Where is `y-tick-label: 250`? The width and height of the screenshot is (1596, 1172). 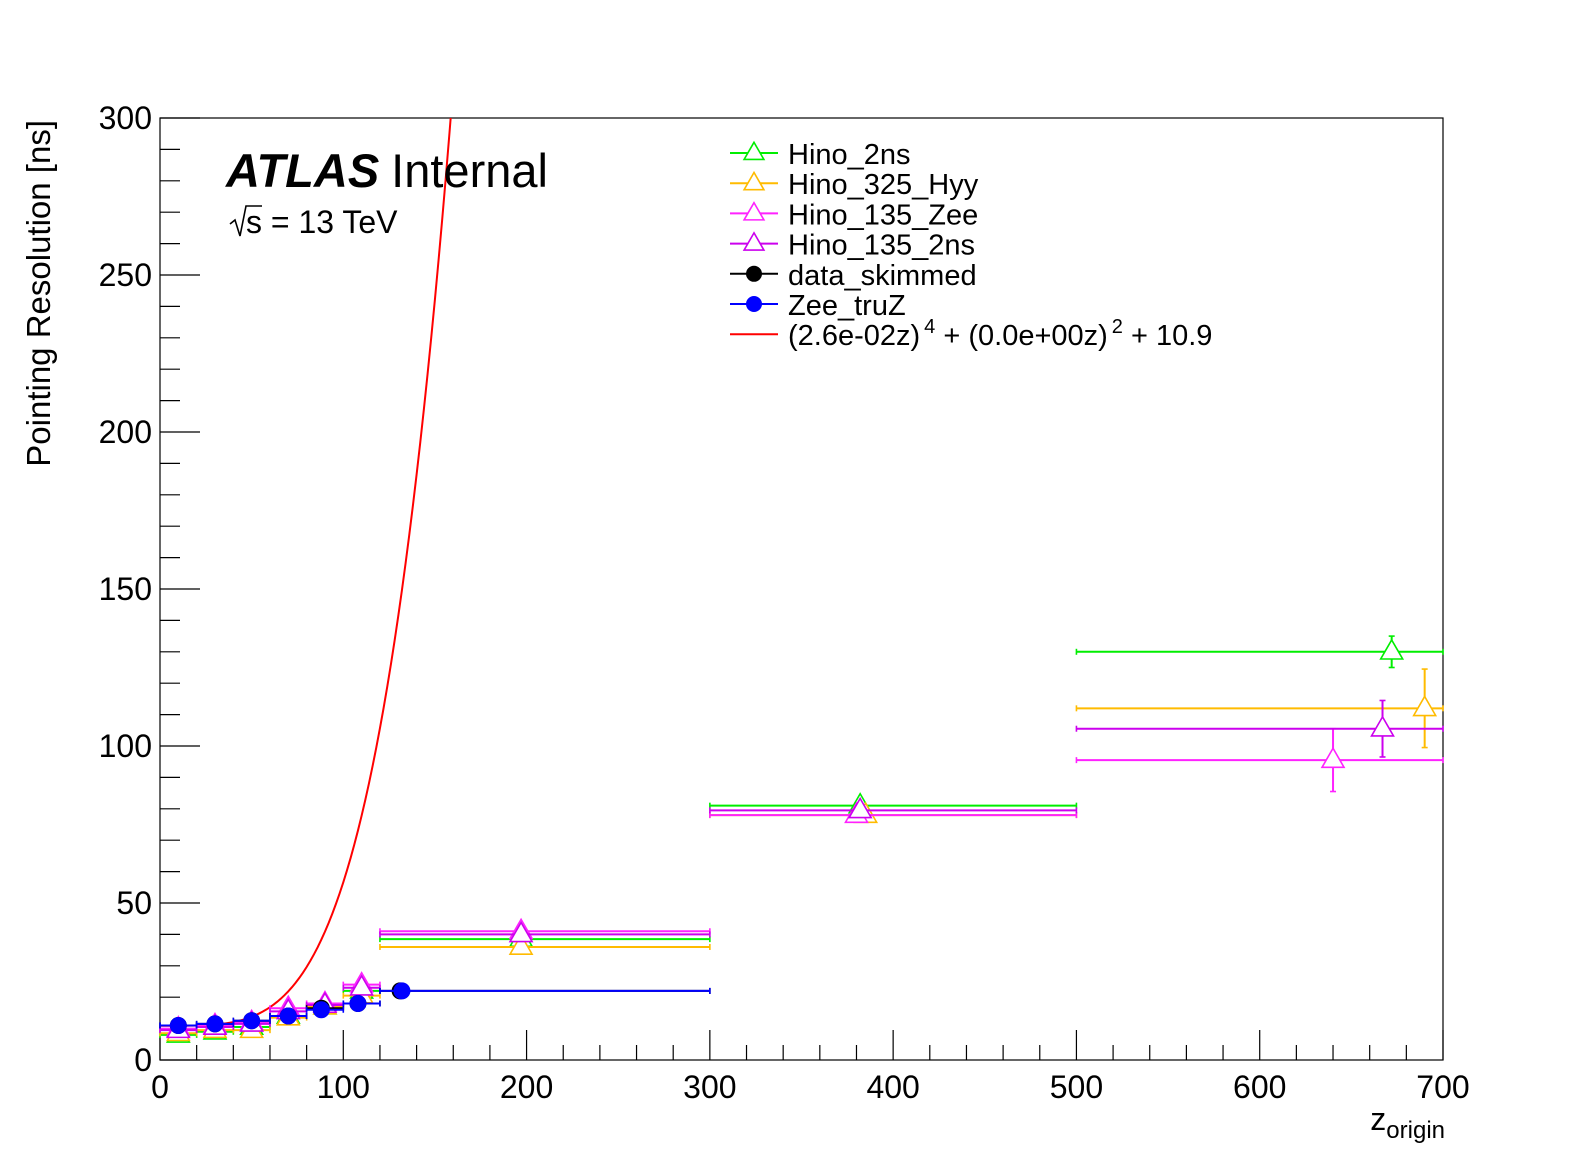
y-tick-label: 250 is located at coordinates (125, 275).